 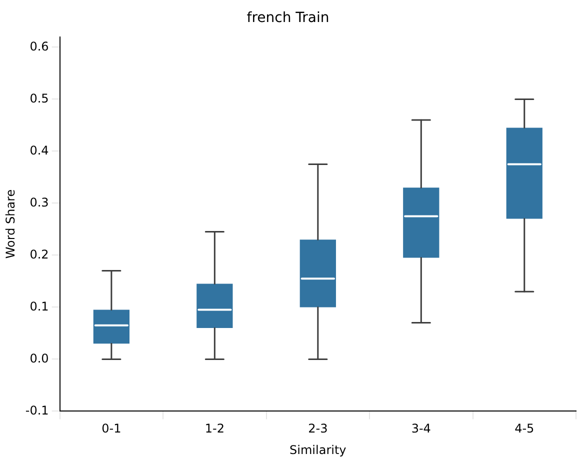 I want to click on chart-title: french Train, so click(x=288, y=18).